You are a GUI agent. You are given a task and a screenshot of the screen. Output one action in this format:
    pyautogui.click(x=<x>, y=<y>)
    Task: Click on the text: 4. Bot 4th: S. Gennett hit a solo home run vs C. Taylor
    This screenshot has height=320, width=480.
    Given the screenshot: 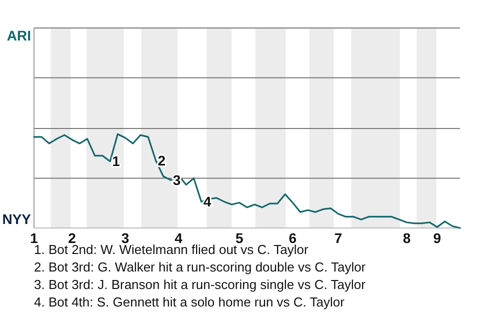 What is the action you would take?
    pyautogui.click(x=190, y=302)
    